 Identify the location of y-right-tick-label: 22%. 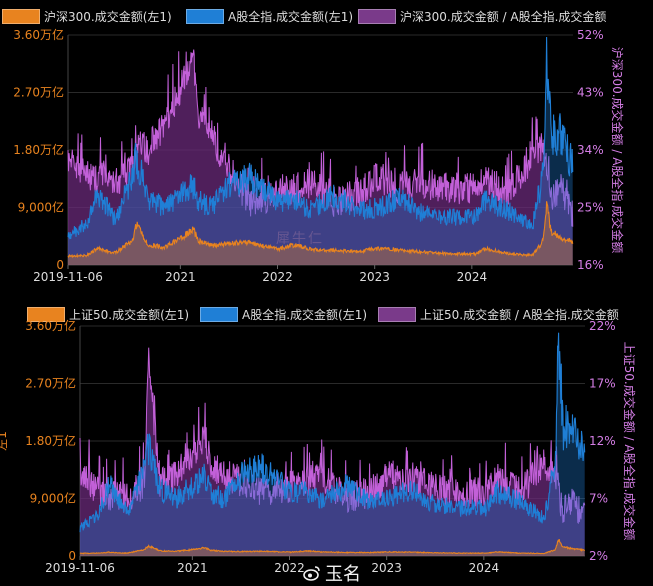
(602, 326).